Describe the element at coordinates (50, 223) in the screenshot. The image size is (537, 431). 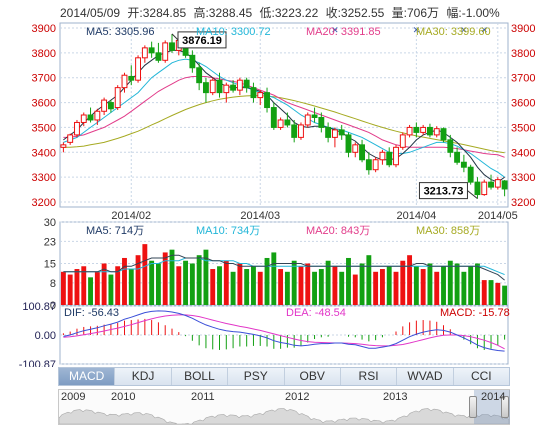
I see `volume-y-tick: 30` at that location.